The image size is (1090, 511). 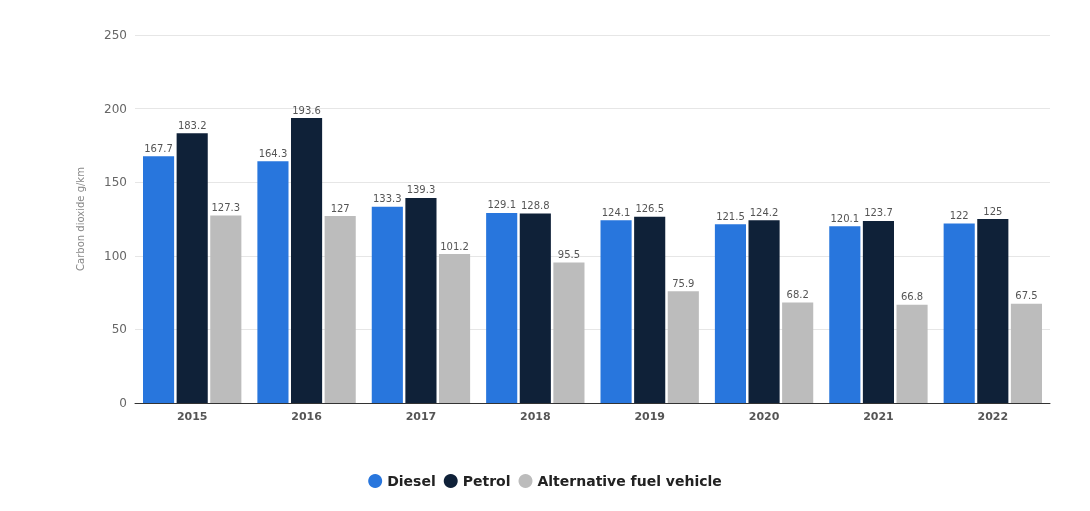 I want to click on x-tick-label: 2022, so click(x=993, y=416).